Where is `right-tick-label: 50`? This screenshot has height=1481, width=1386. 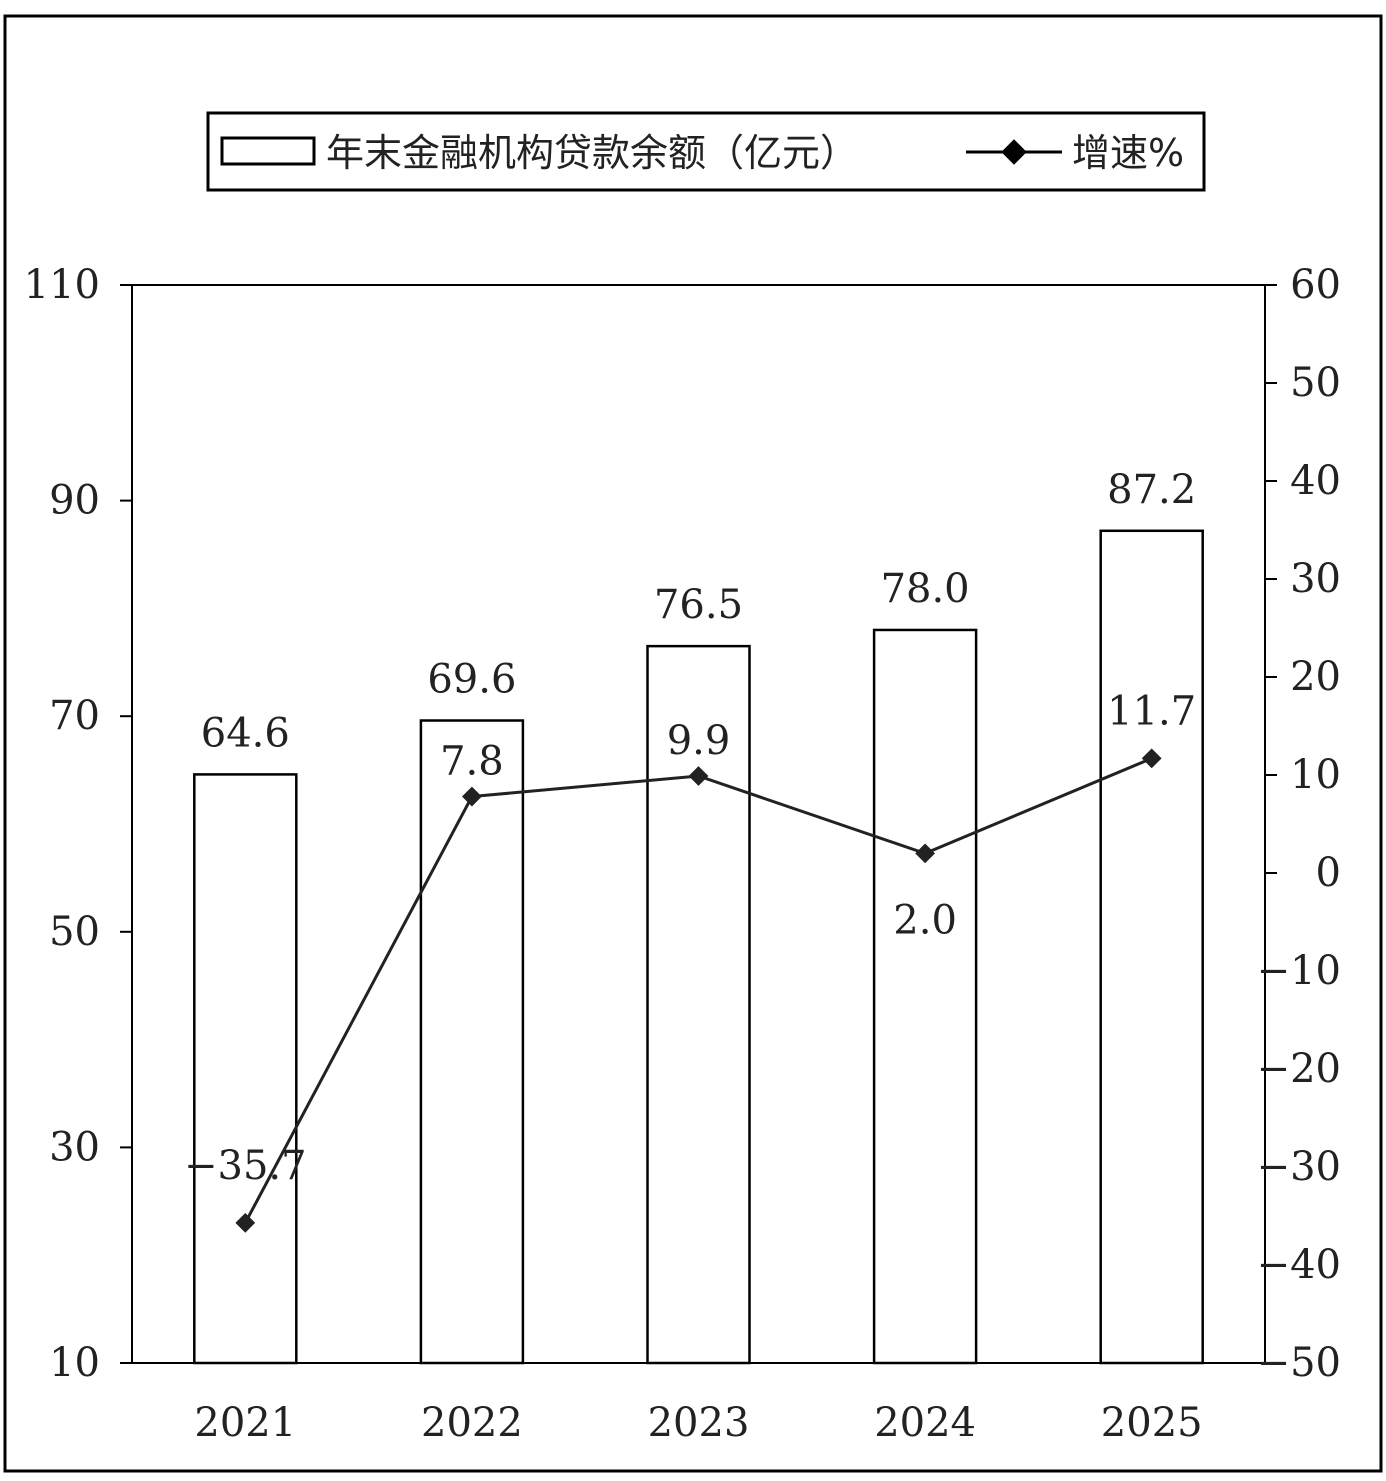
right-tick-label: 50 is located at coordinates (1315, 383).